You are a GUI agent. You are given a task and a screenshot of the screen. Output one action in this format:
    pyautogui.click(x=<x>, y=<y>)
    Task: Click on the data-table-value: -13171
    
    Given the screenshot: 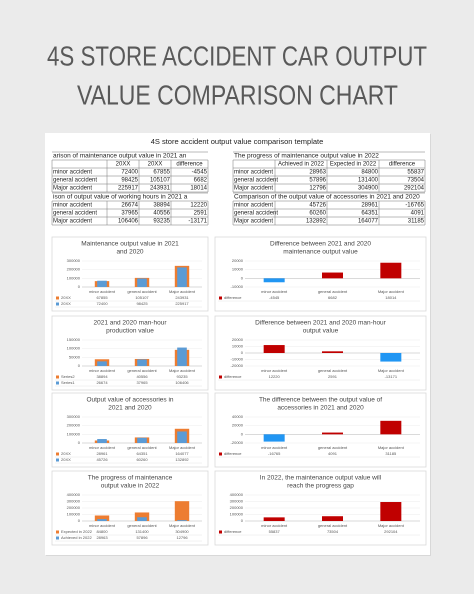 What is the action you would take?
    pyautogui.click(x=391, y=376)
    